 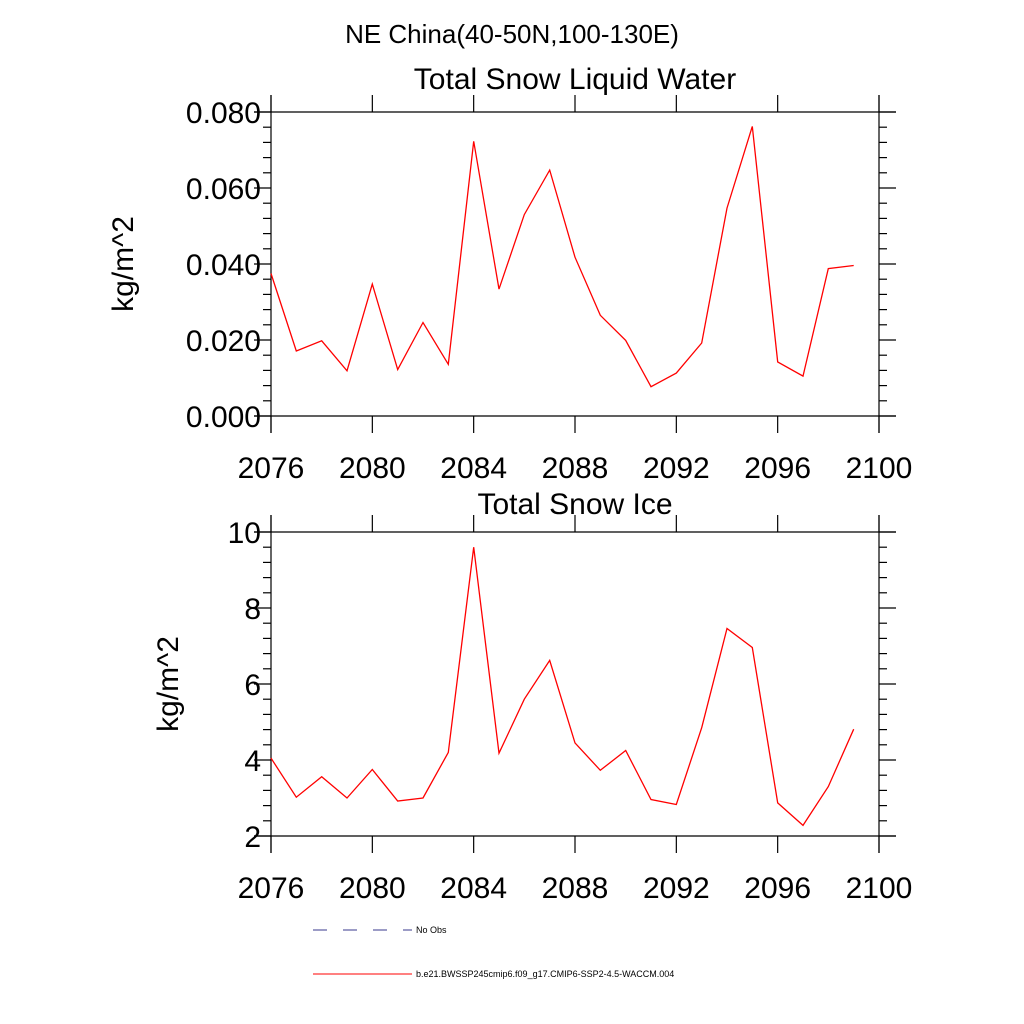 What do you see at coordinates (223, 417) in the screenshot?
I see `y-tick-label: 0.000` at bounding box center [223, 417].